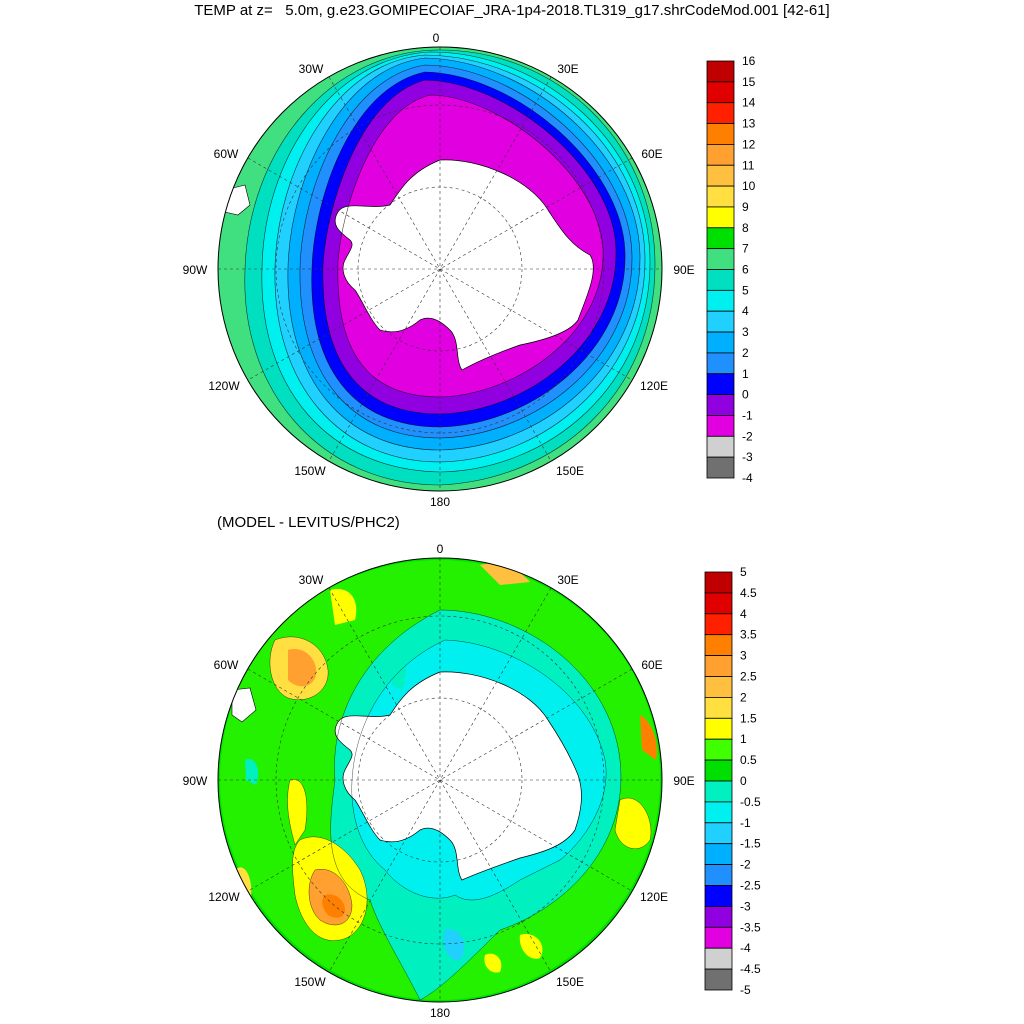  Describe the element at coordinates (683, 781) in the screenshot. I see `bottom-label-90e: 90E` at that location.